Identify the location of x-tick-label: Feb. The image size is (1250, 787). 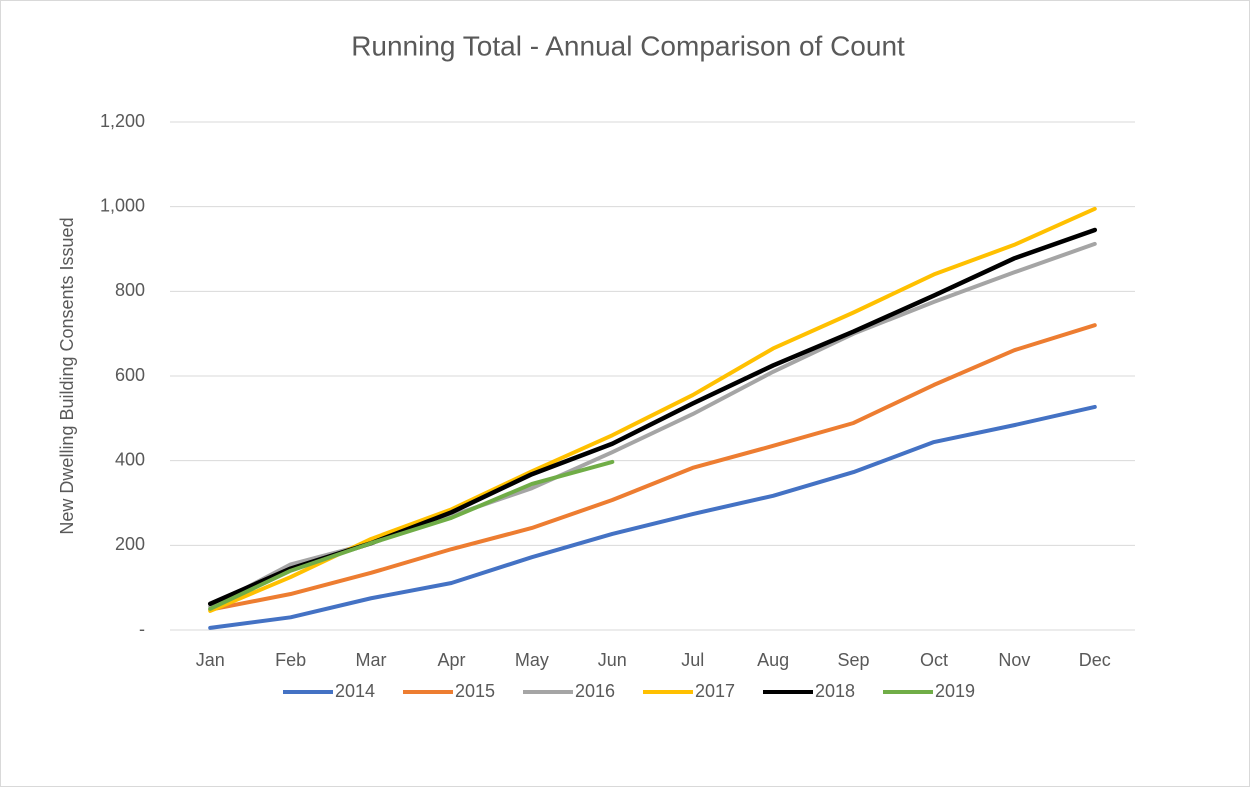
(290, 660).